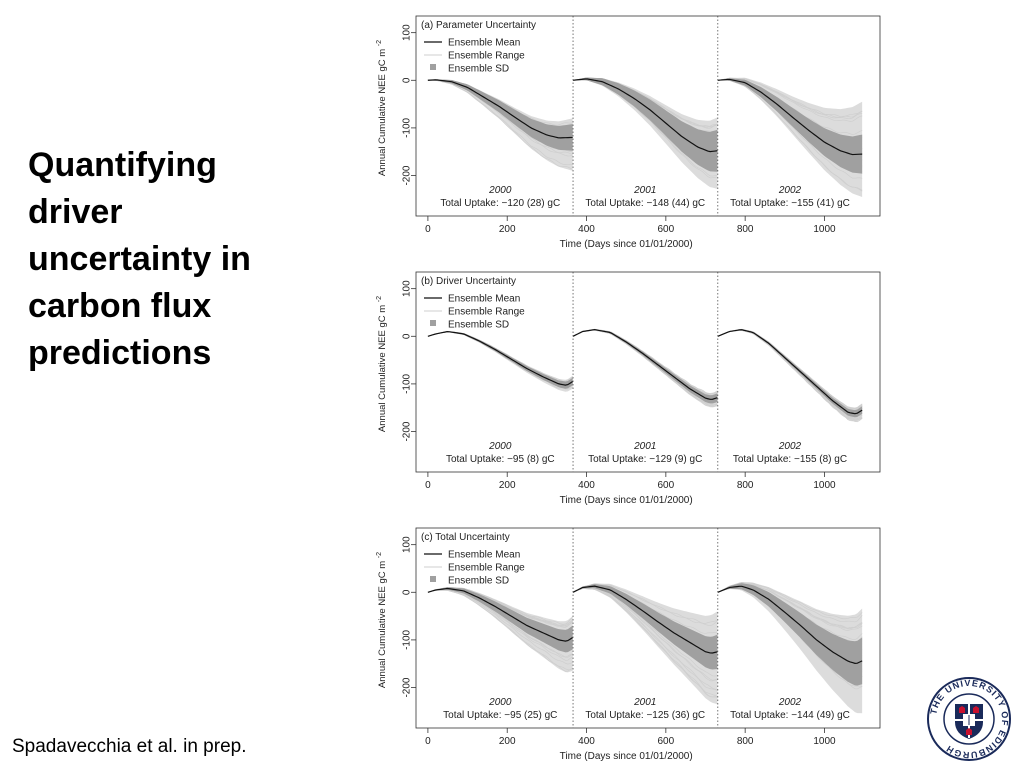  I want to click on panel-title: (b) Driver Uncertainty, so click(468, 281).